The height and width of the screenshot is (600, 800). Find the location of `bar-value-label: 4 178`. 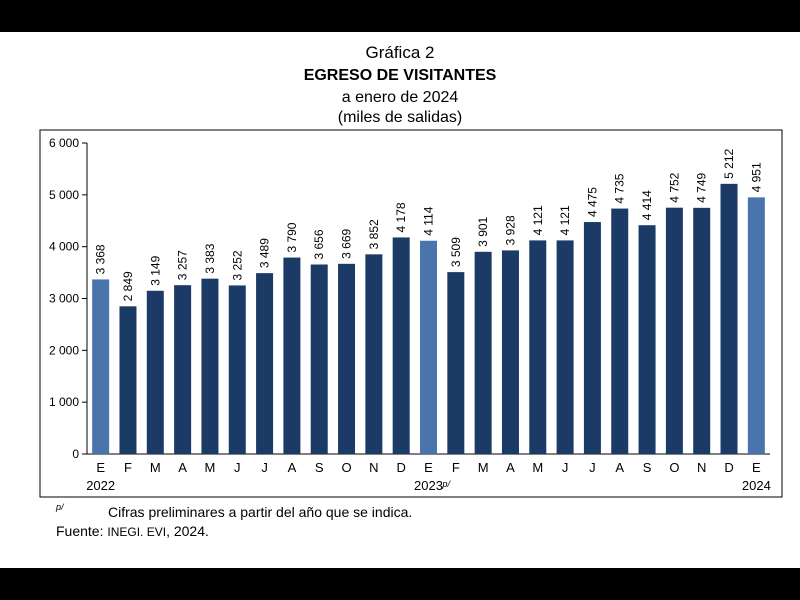

bar-value-label: 4 178 is located at coordinates (401, 217).